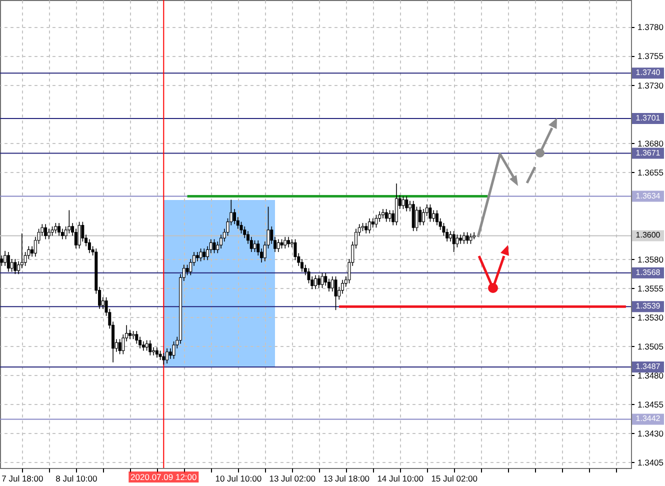 The width and height of the screenshot is (665, 486). Describe the element at coordinates (651, 143) in the screenshot. I see `y-tick-label: 1.3680` at that location.